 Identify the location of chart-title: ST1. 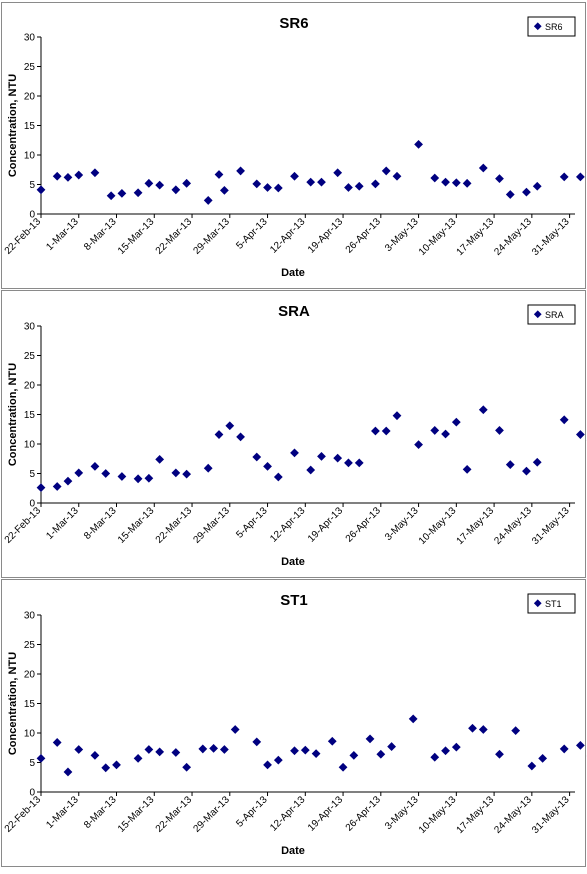
(294, 600).